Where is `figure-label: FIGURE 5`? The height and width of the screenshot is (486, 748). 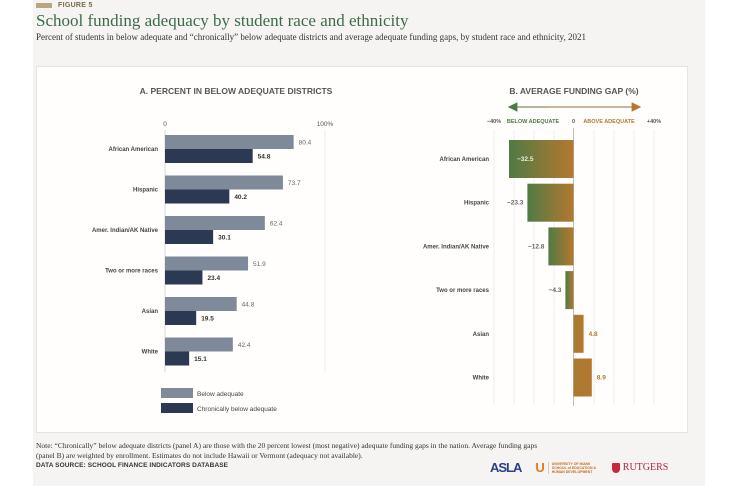
figure-label: FIGURE 5 is located at coordinates (64, 5).